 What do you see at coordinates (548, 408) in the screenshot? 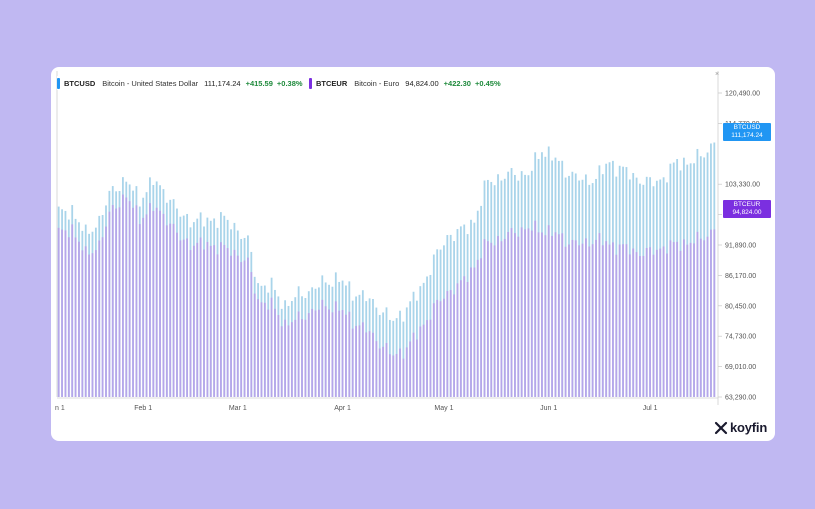
I see `x-tick-label: Jun 1` at bounding box center [548, 408].